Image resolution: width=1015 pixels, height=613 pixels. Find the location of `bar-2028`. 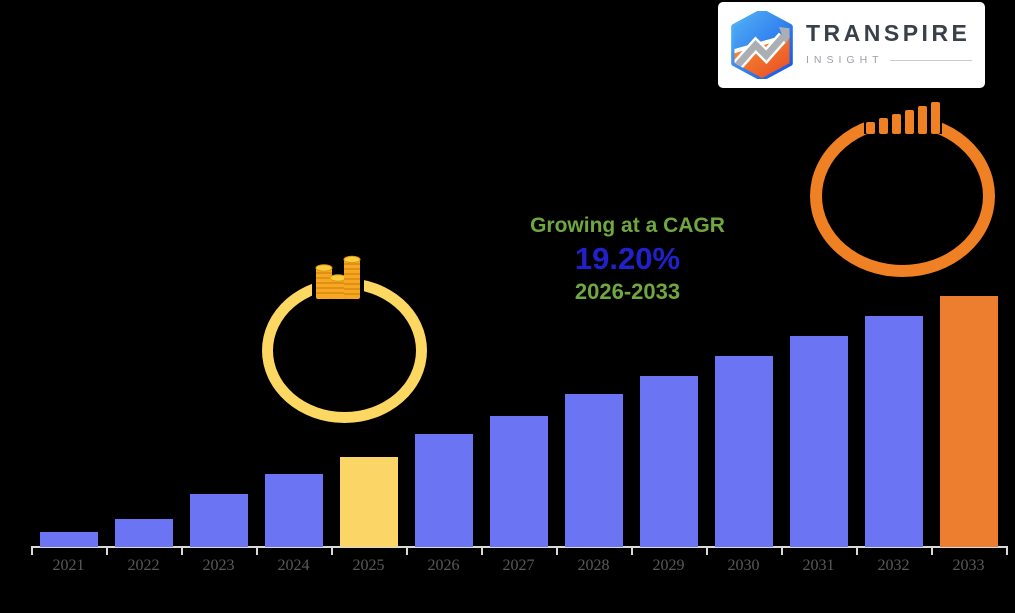

bar-2028 is located at coordinates (593, 470).